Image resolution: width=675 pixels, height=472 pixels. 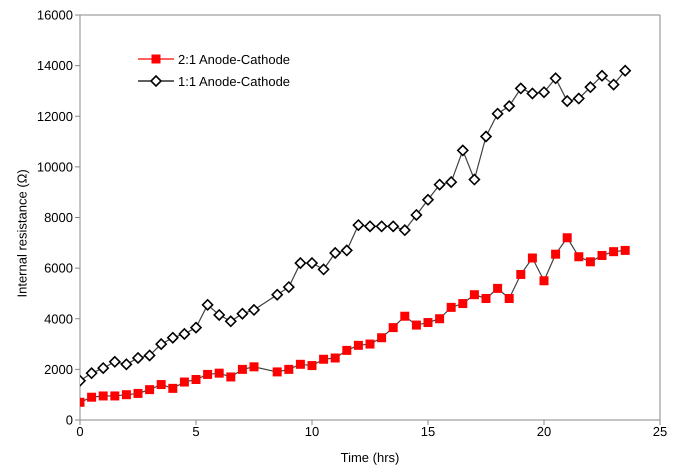 I want to click on x-tick-label: 10, so click(x=312, y=432).